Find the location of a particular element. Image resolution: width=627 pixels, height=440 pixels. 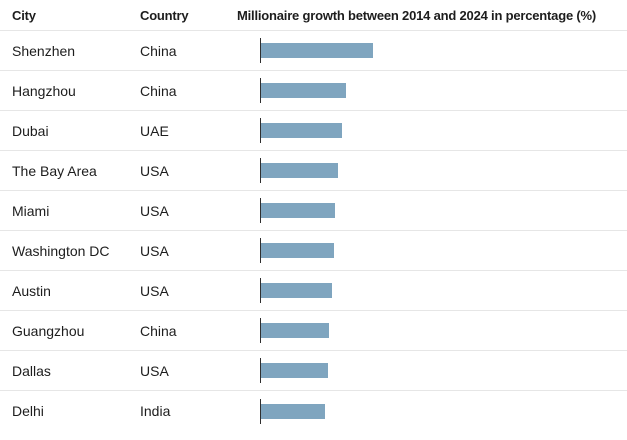

table-row: Dallas USA is located at coordinates (313, 371).